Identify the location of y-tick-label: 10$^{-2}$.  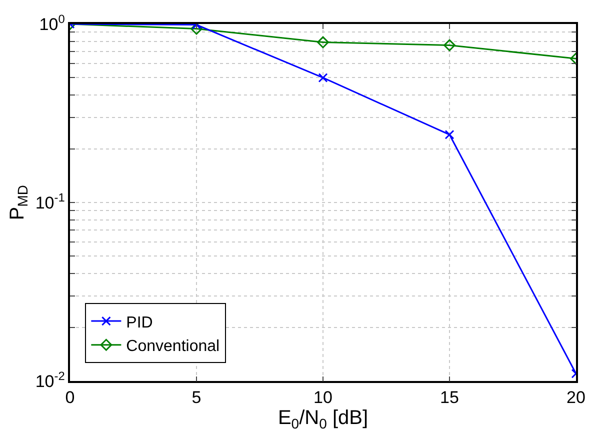
(50, 379).